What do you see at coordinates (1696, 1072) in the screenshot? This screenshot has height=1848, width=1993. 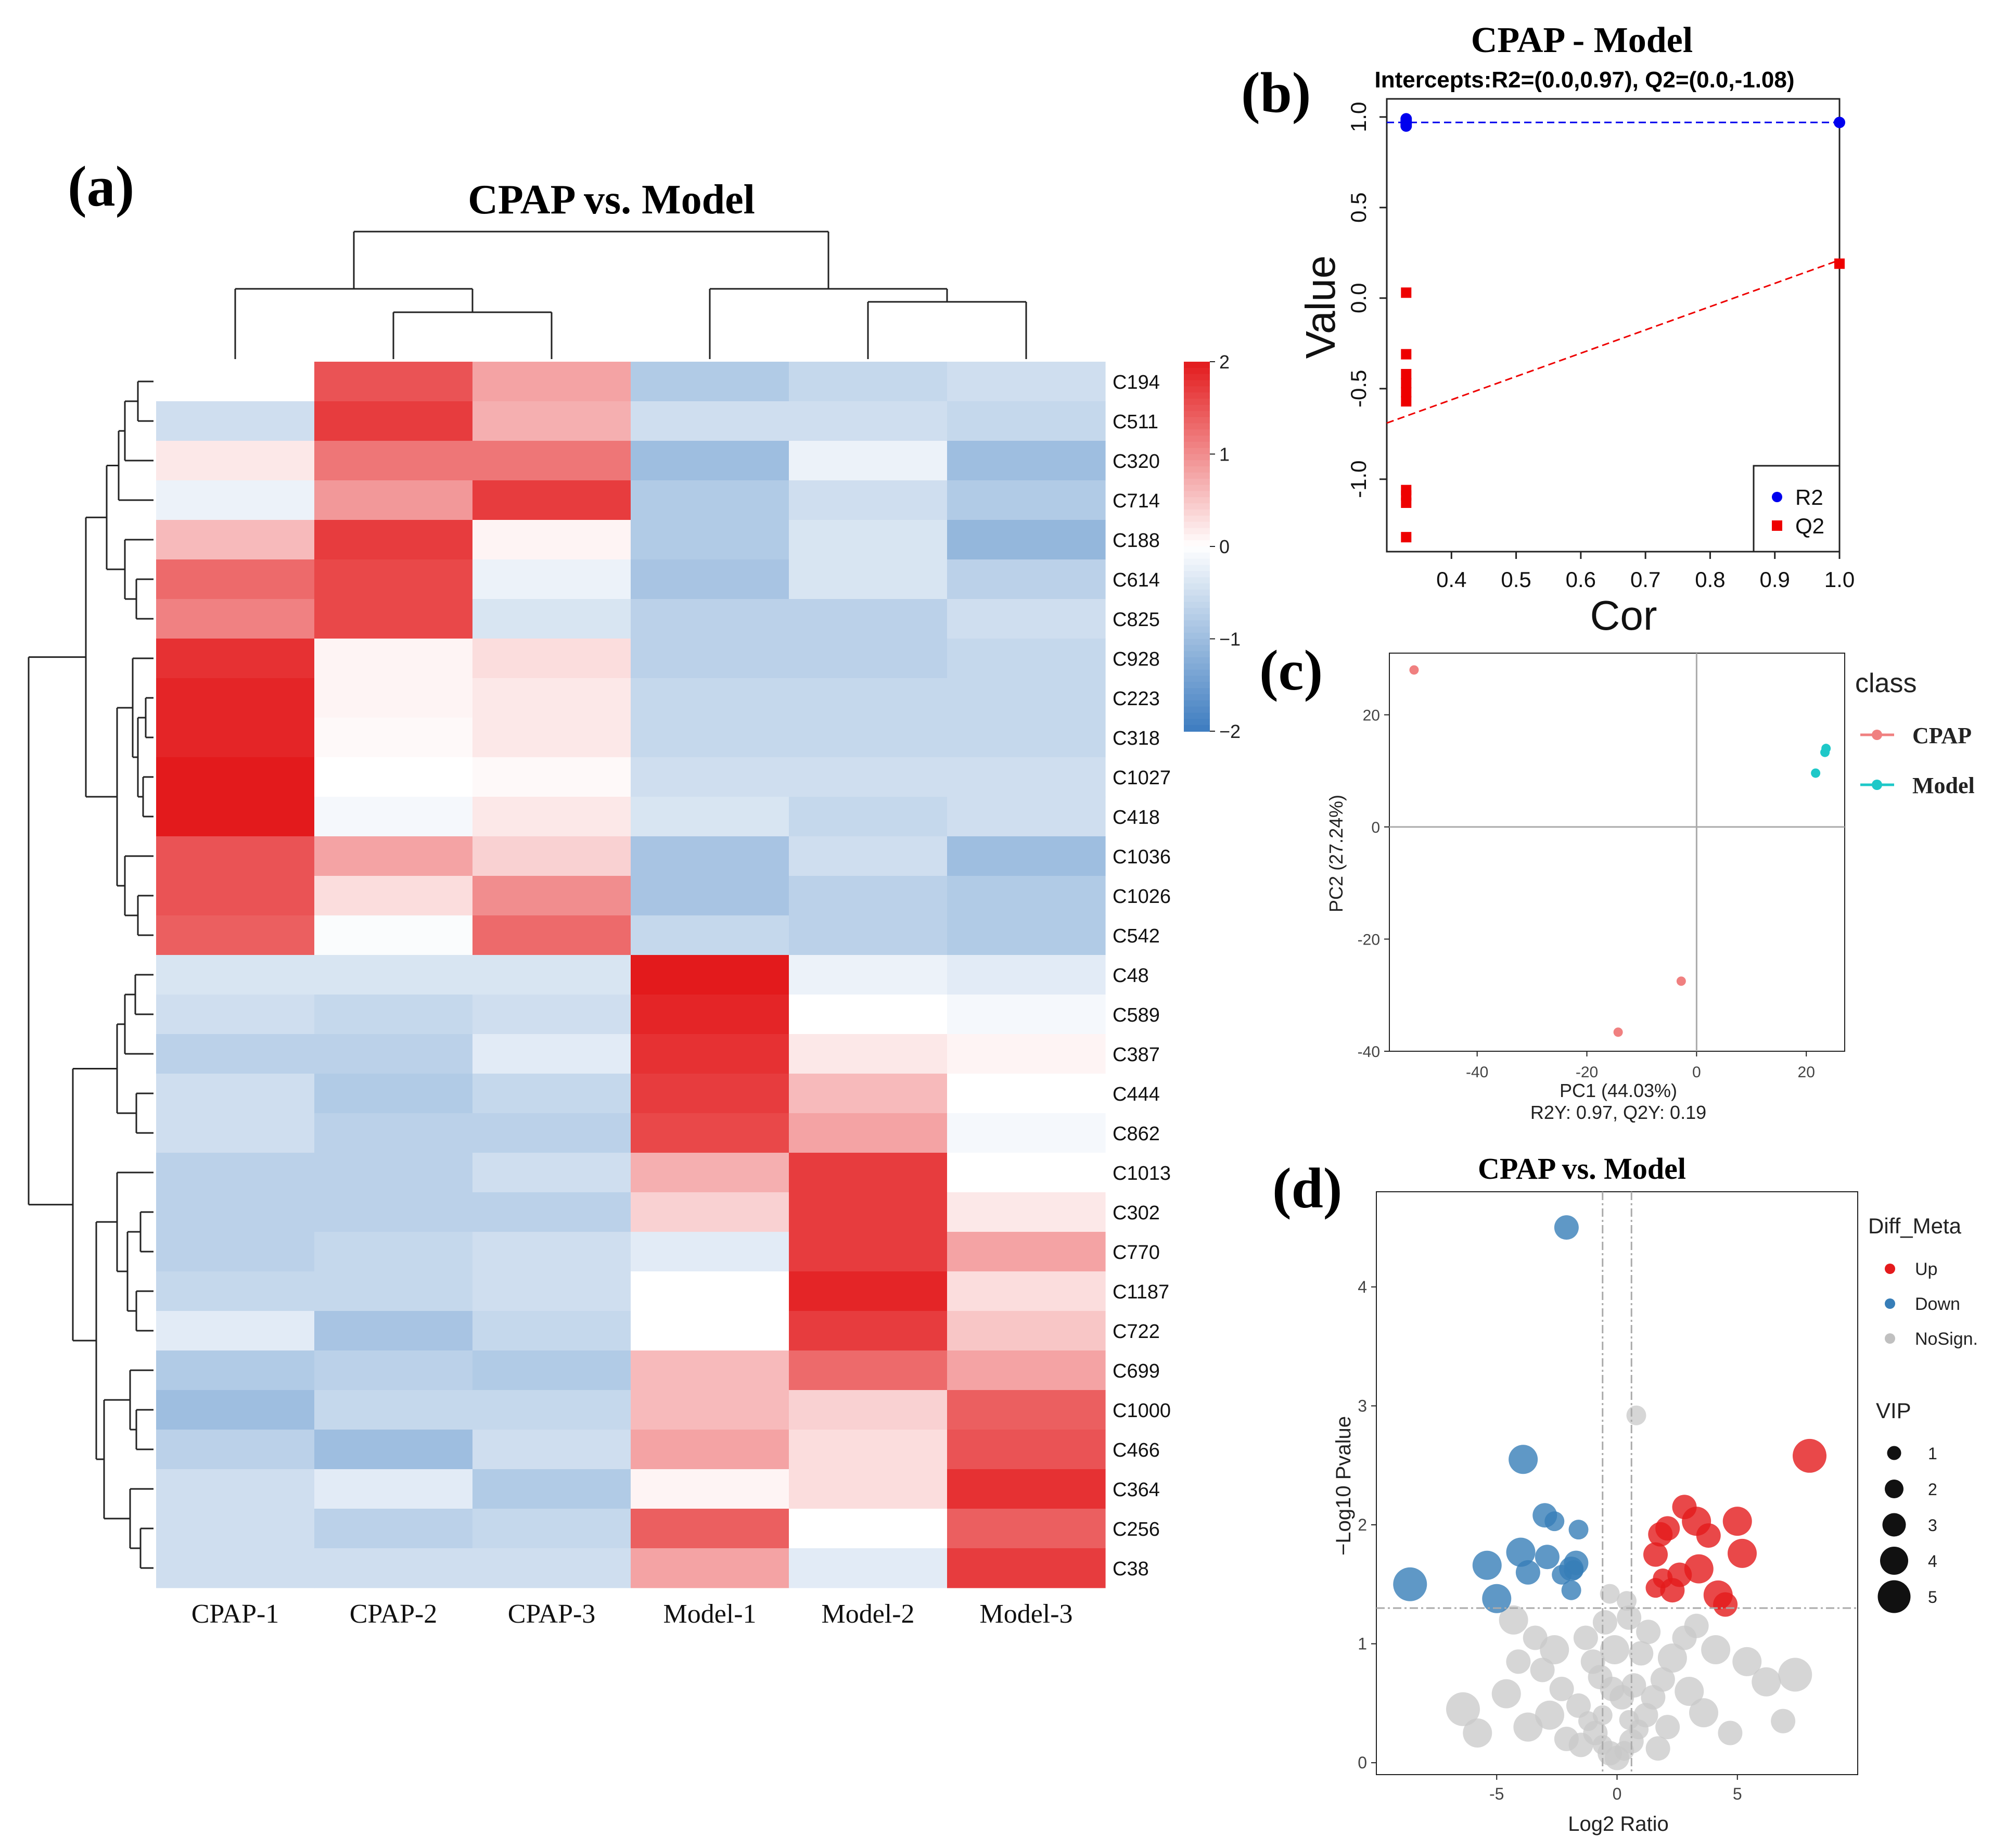 I see `x-tick-label: 0` at bounding box center [1696, 1072].